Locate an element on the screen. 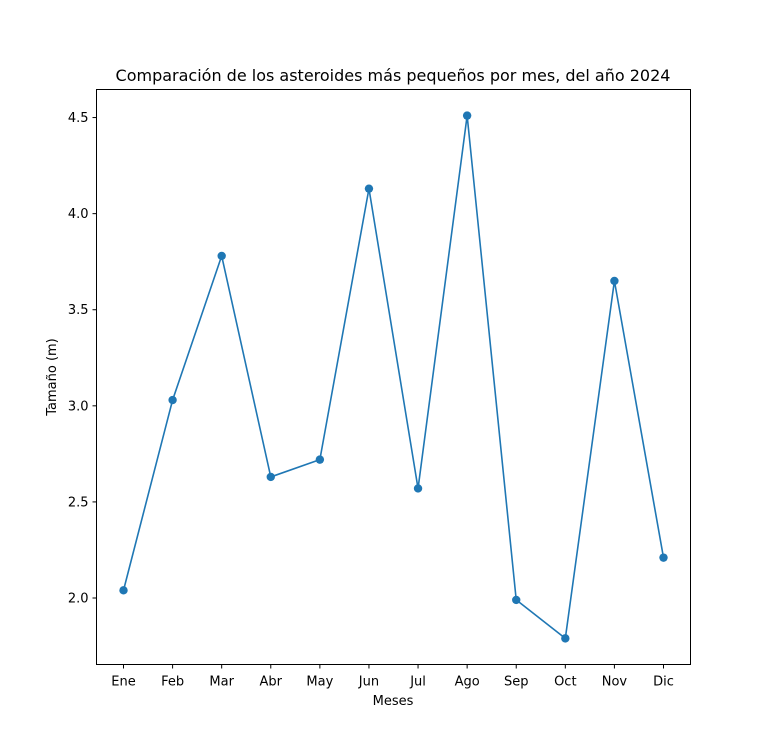  x-tick-label: Nov is located at coordinates (615, 682).